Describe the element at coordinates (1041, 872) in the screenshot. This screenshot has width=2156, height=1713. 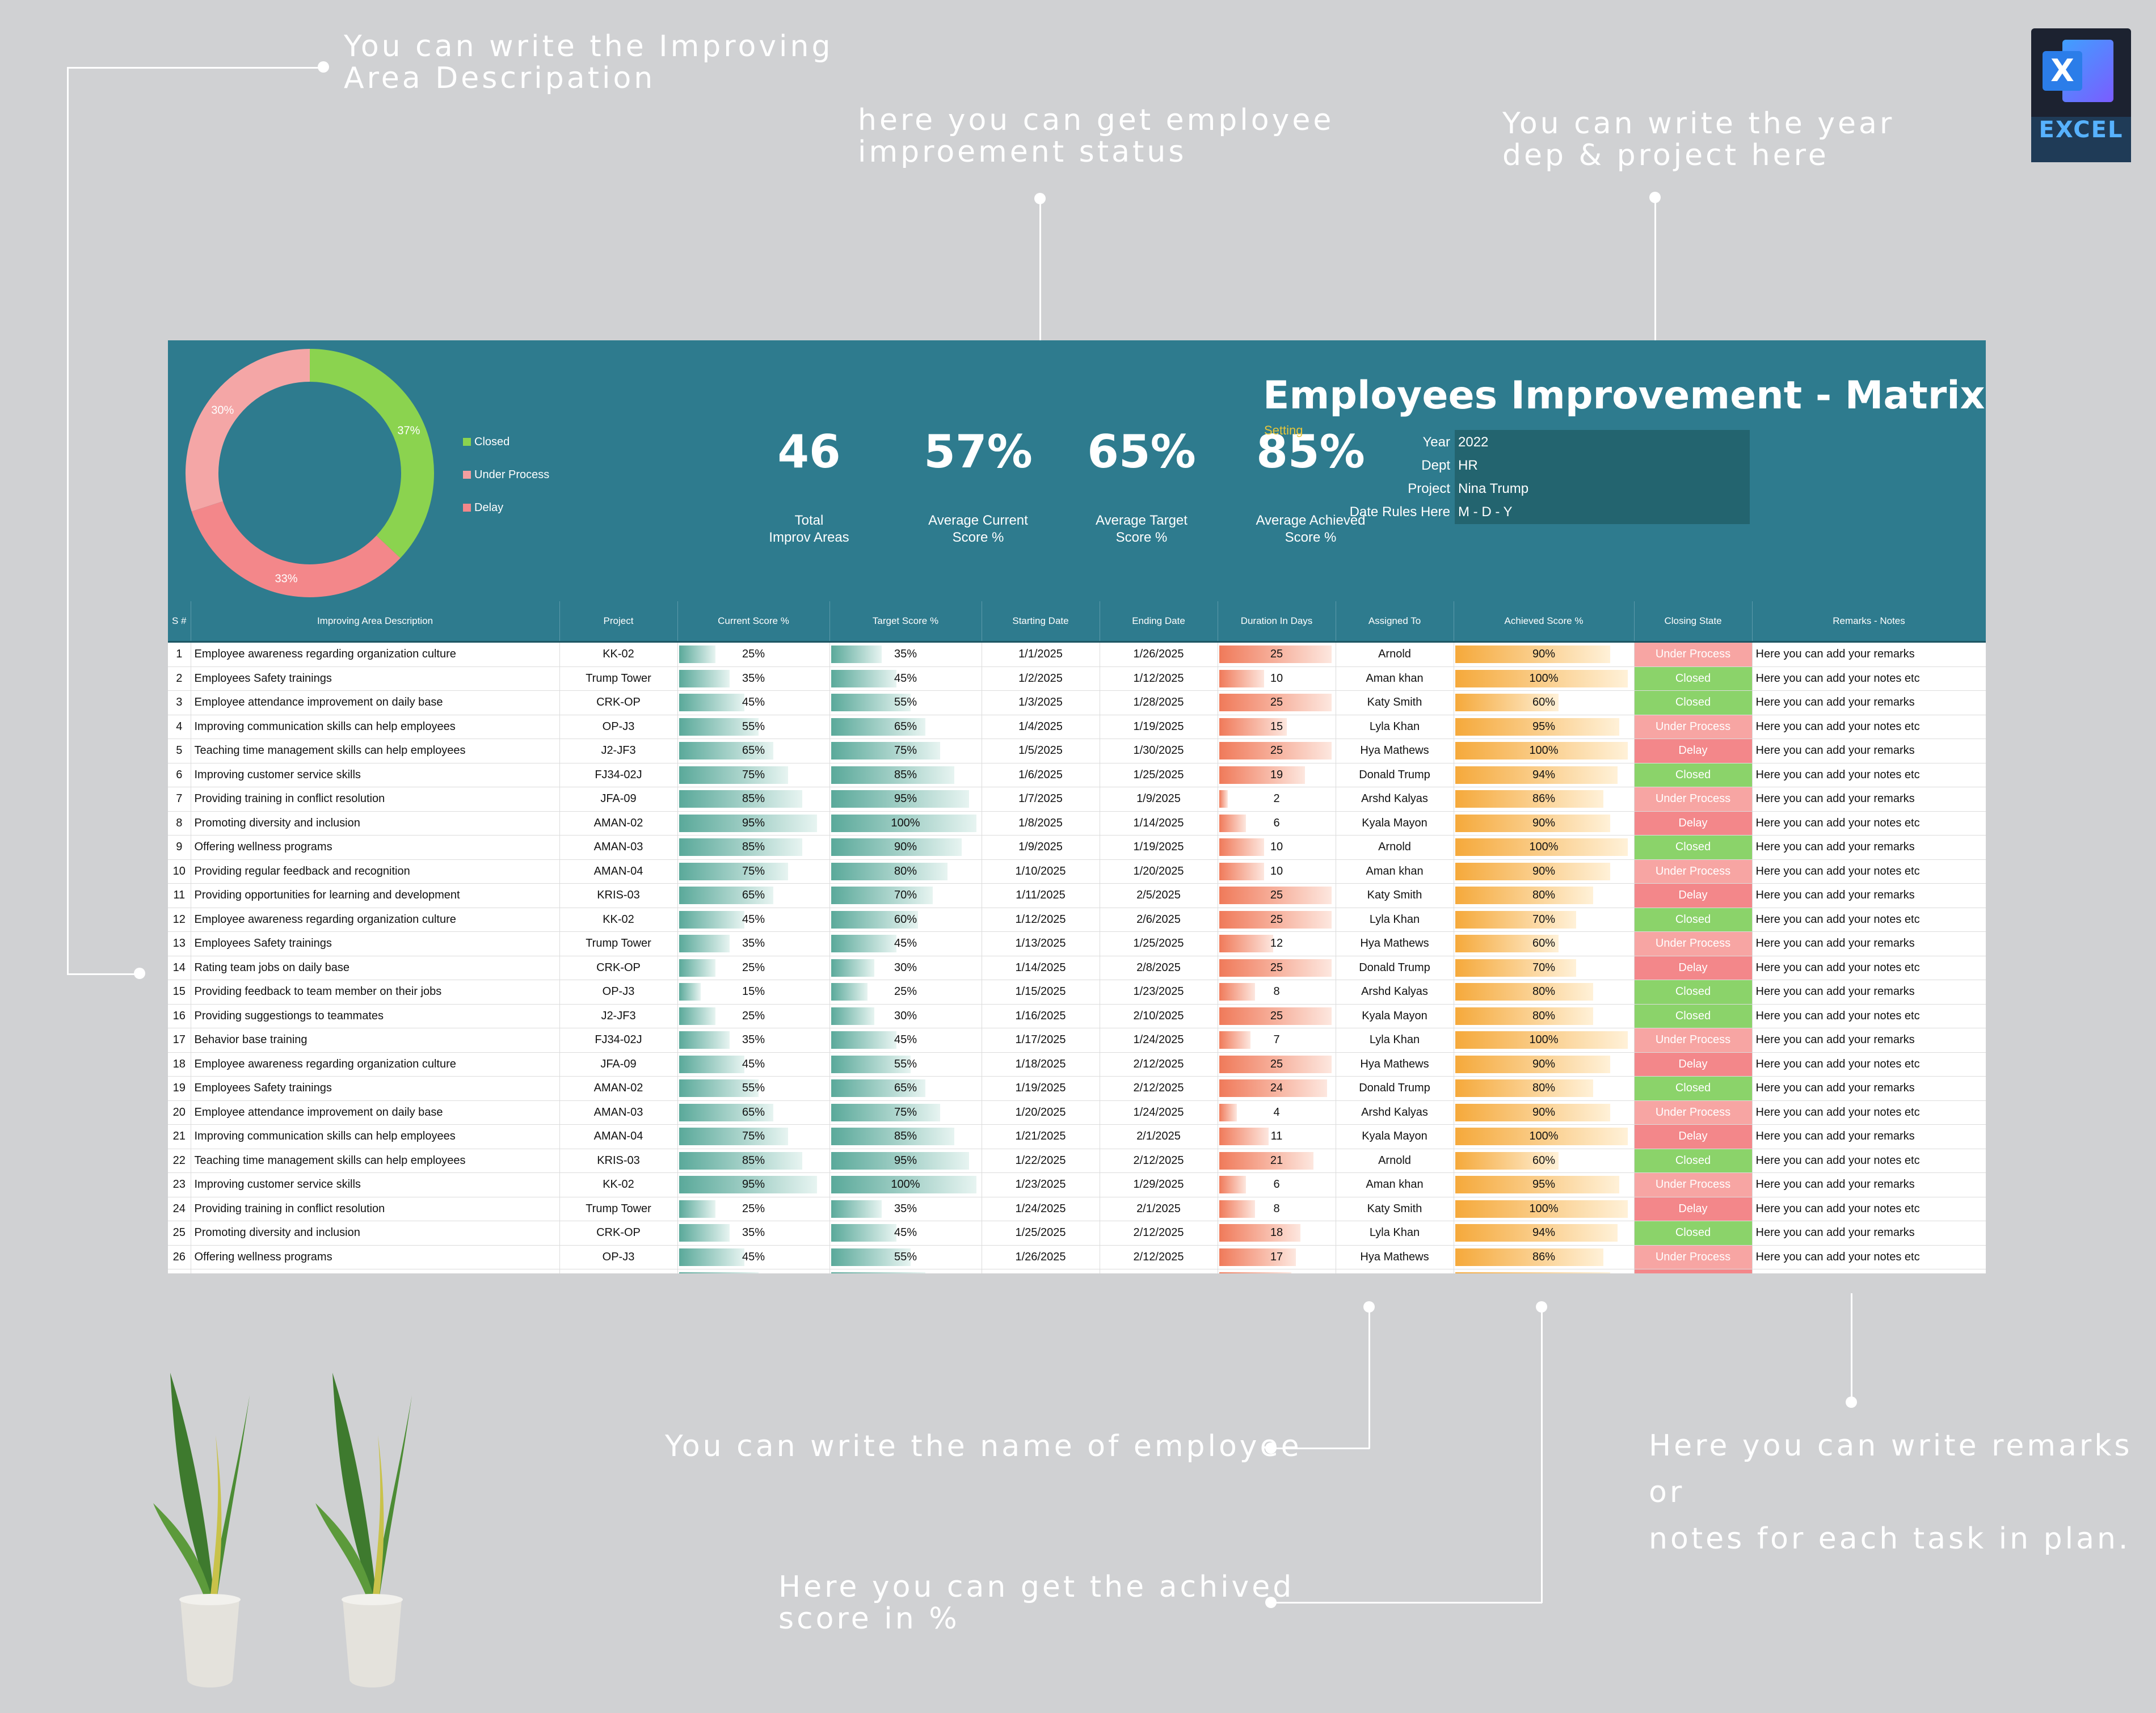
I see `cell-starting-date: 1/10/2025` at that location.